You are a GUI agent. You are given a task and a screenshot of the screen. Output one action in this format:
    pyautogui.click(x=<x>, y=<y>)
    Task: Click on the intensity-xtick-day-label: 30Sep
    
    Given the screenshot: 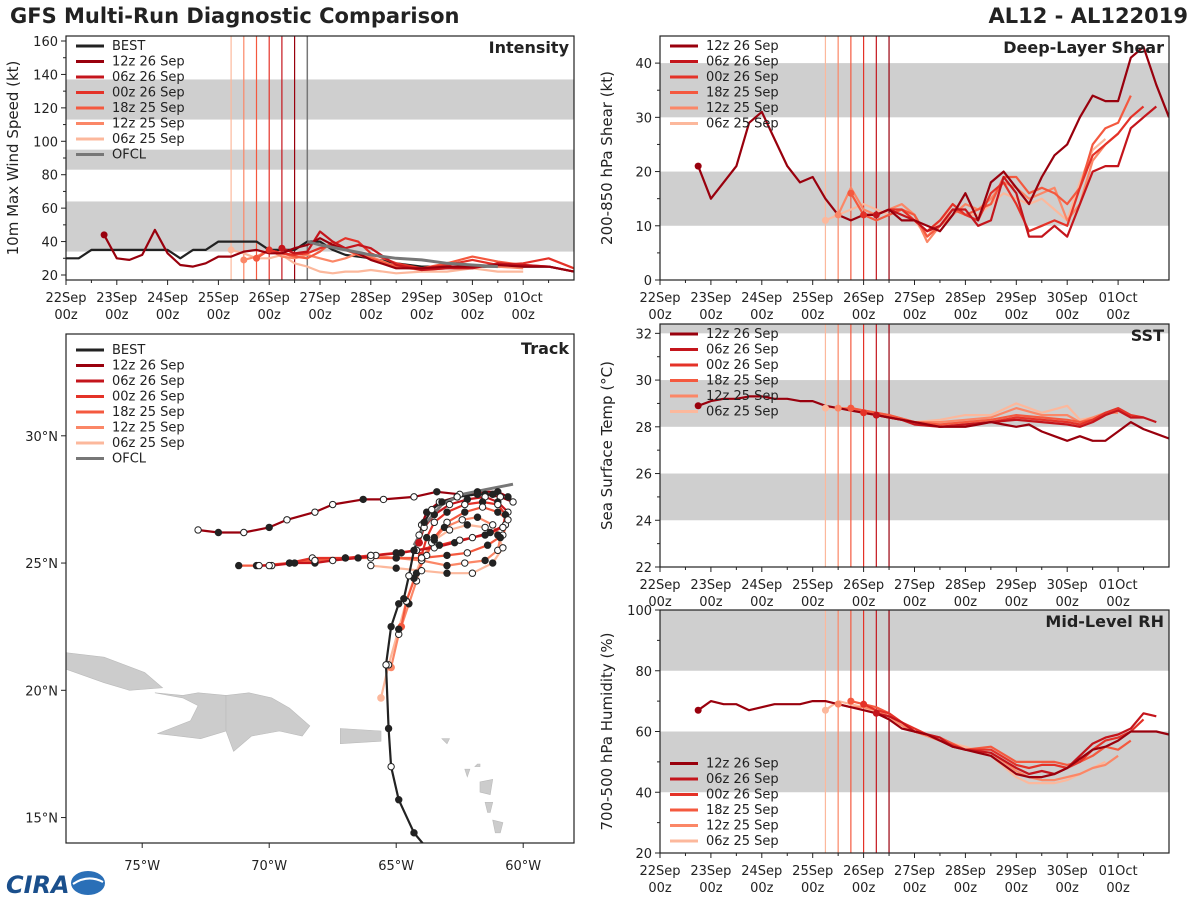 What is the action you would take?
    pyautogui.click(x=472, y=298)
    